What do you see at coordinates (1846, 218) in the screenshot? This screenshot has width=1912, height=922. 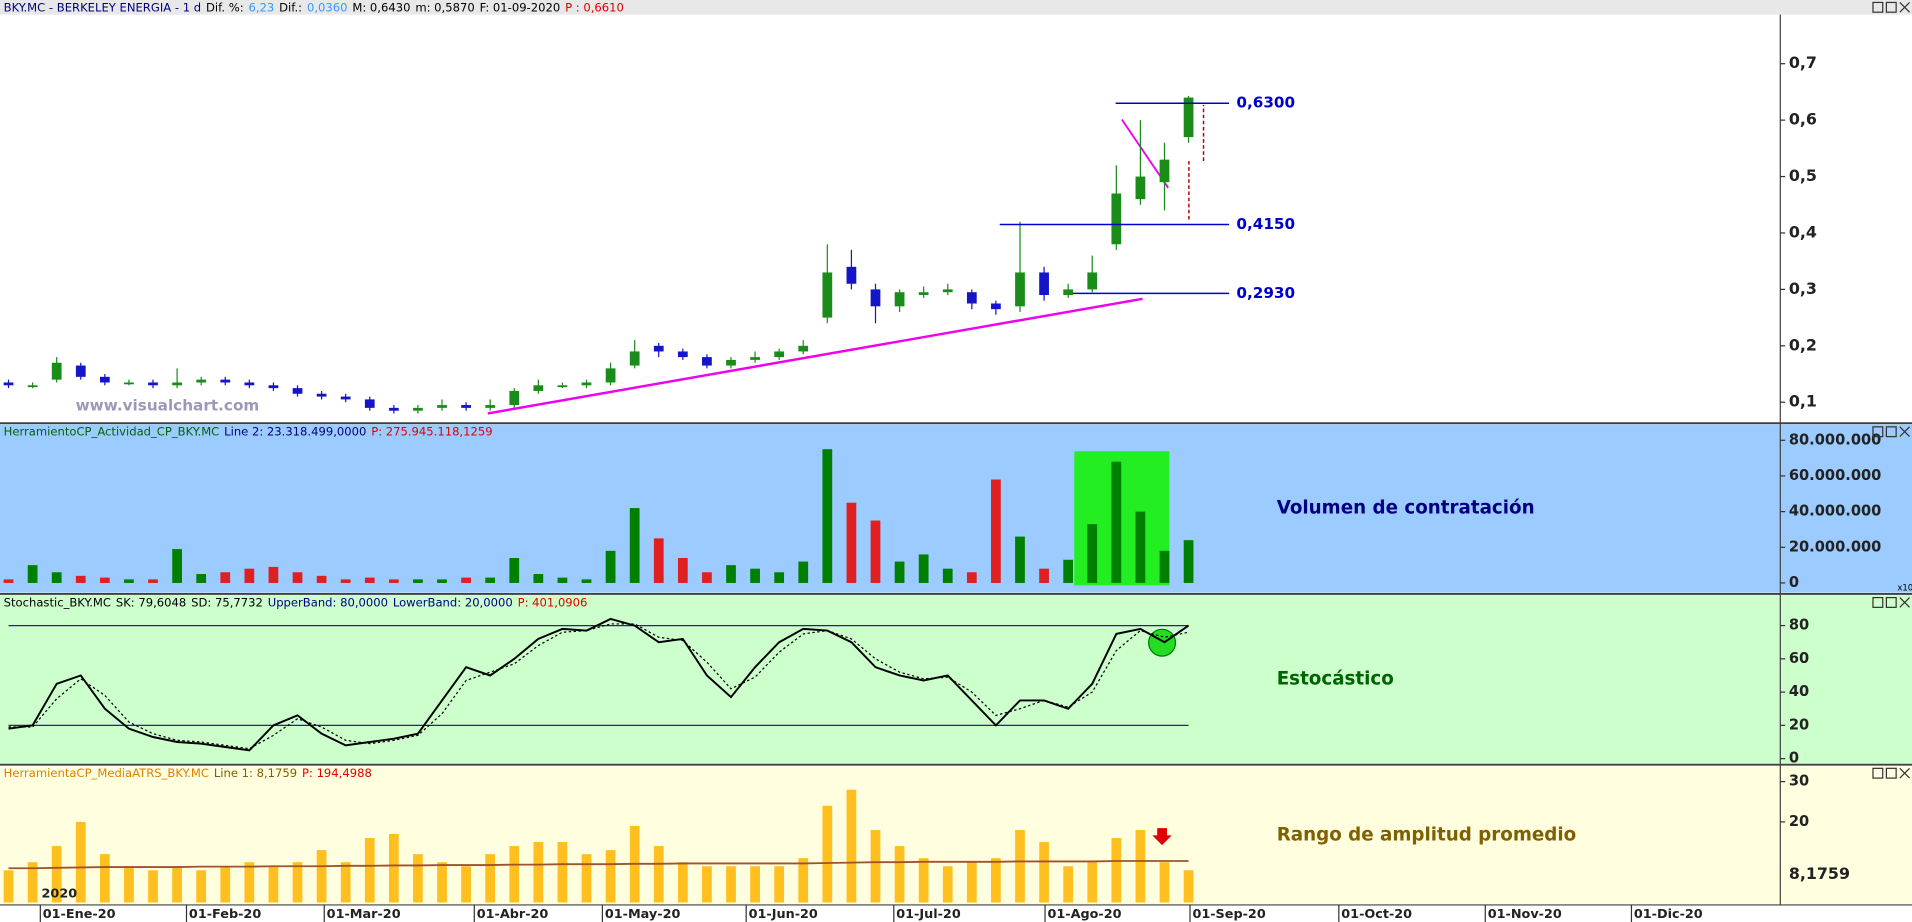 I see `price-axis-area` at bounding box center [1846, 218].